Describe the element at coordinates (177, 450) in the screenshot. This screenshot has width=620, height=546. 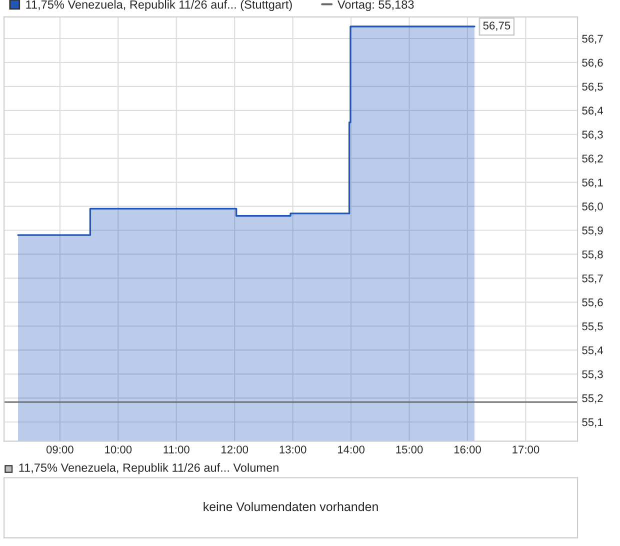
I see `x-tick-label: 11:00` at that location.